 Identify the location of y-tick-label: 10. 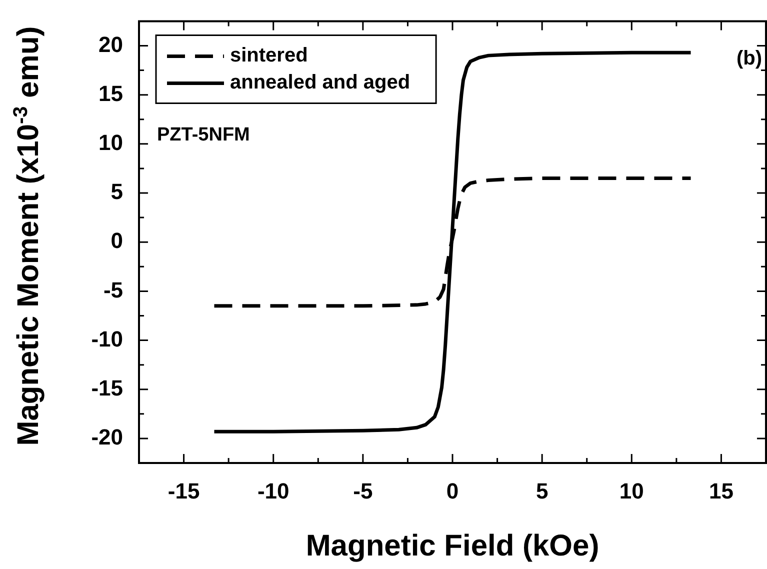
(110, 142).